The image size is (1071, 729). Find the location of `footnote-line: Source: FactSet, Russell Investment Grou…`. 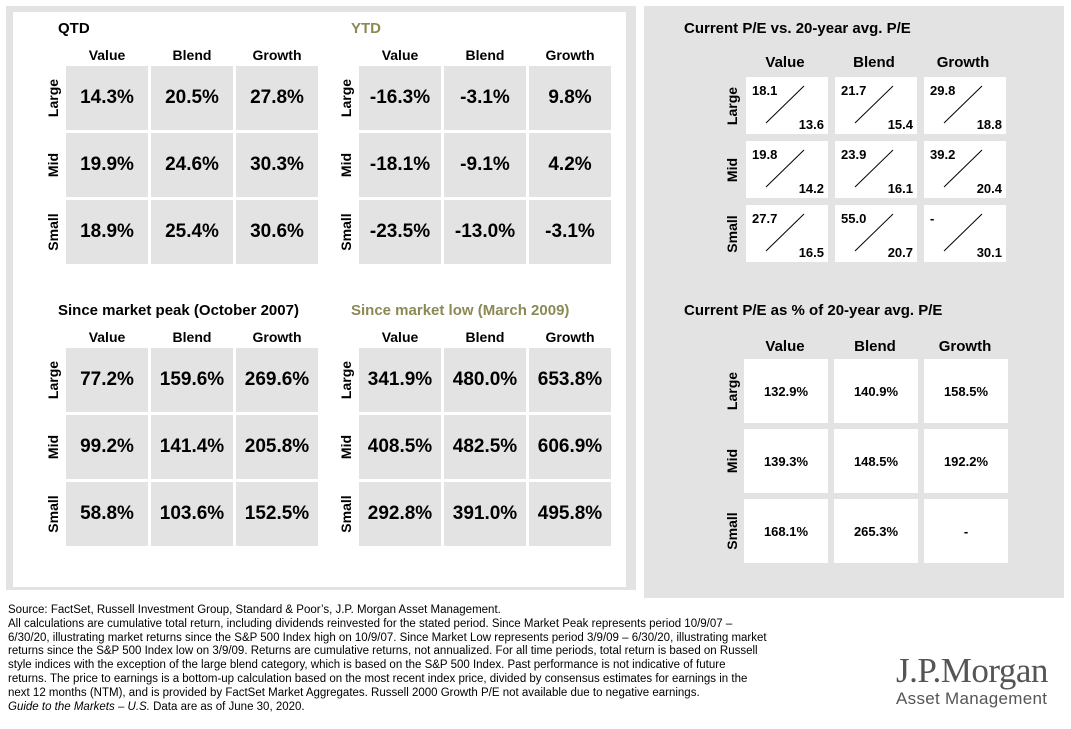

footnote-line: Source: FactSet, Russell Investment Grou… is located at coordinates (254, 610).